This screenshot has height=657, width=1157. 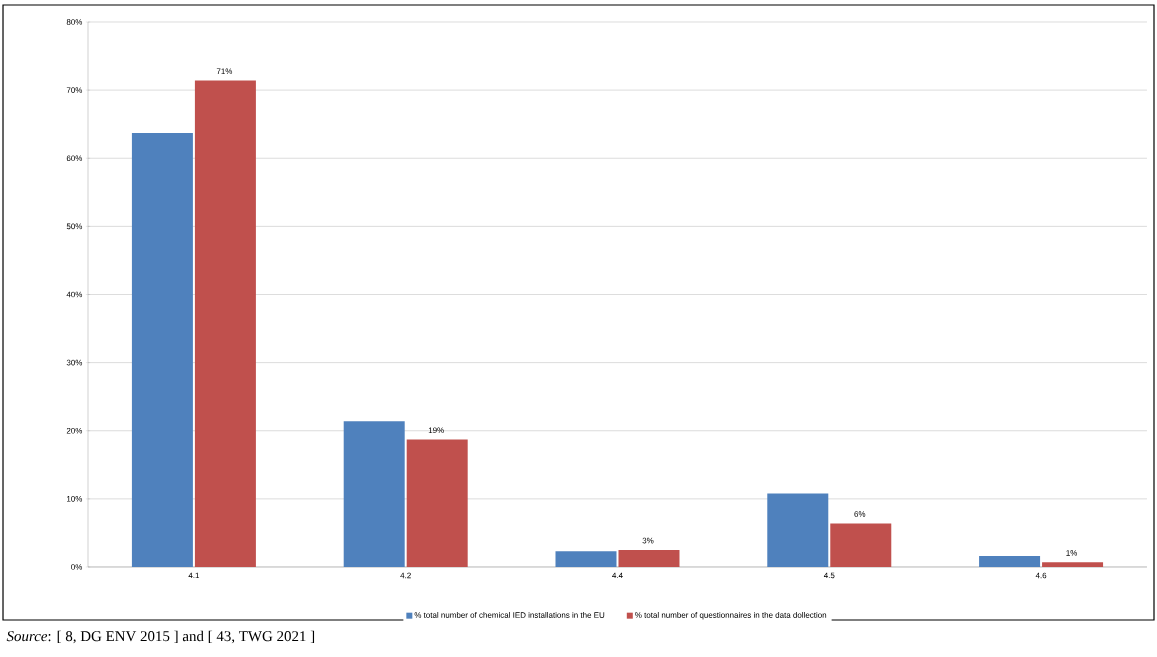 I want to click on text: Source: [ 8, DG ENV 2015 ] and [ 43, TWG 2021 ], so click(x=160, y=637).